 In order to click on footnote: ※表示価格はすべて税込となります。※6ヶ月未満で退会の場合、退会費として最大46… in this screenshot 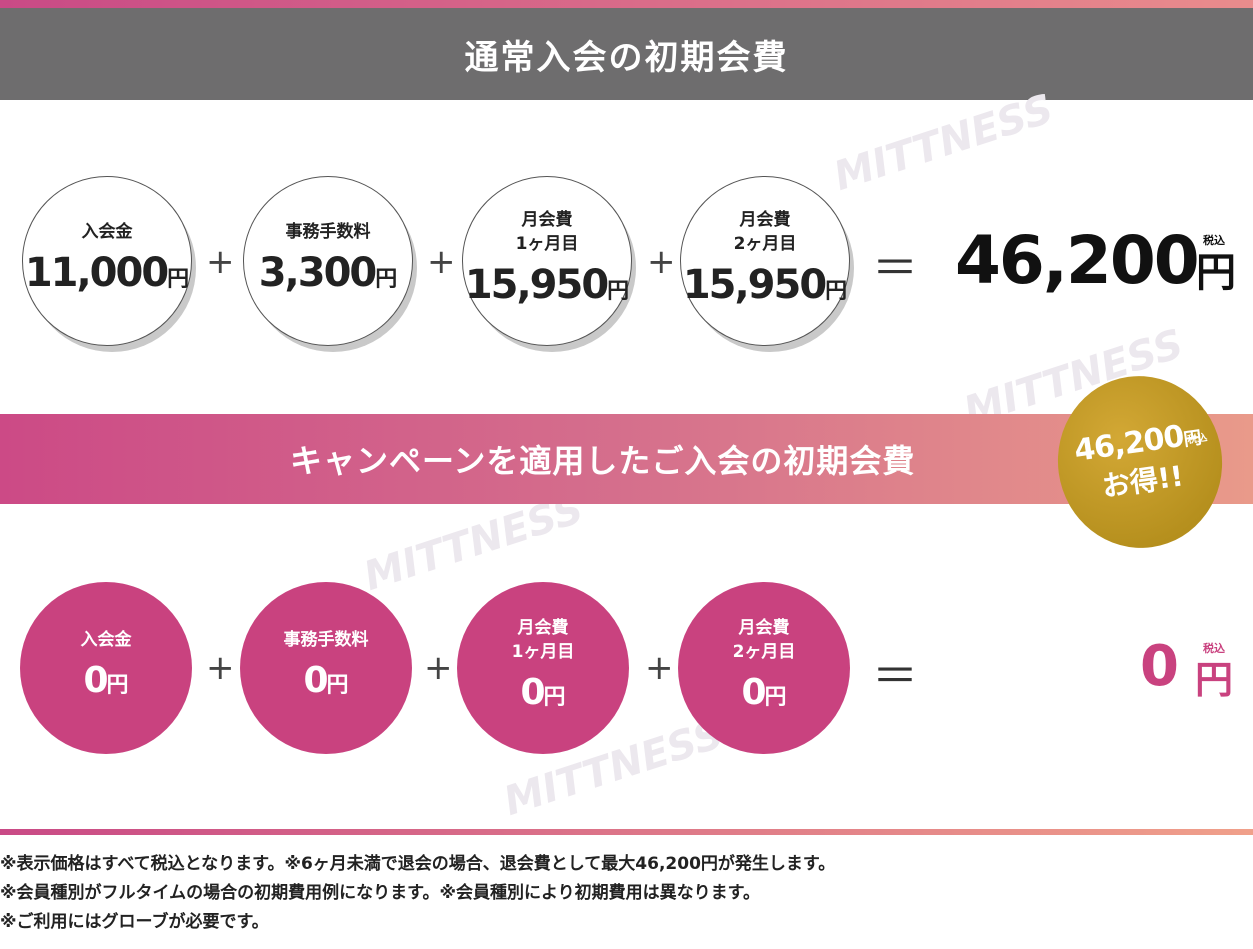, I will do `click(418, 864)`.